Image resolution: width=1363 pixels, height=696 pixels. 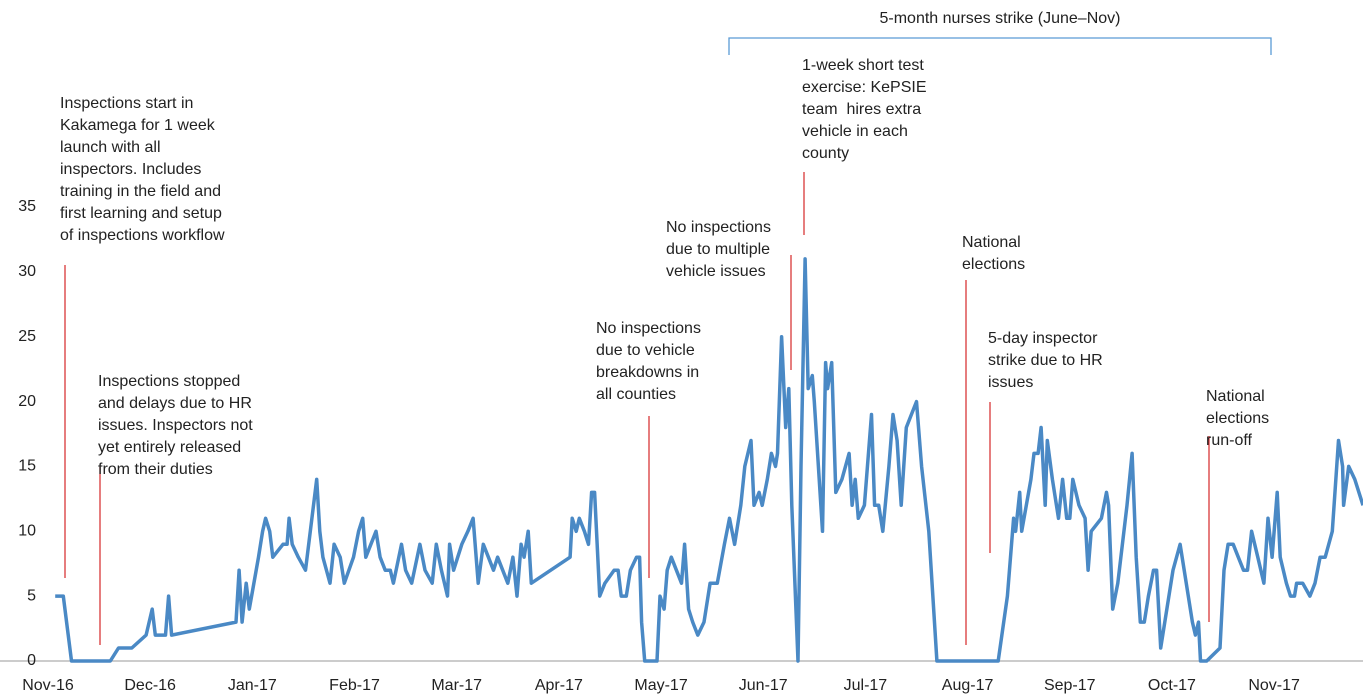 I want to click on annotation-text: vehicle issues, so click(x=716, y=271).